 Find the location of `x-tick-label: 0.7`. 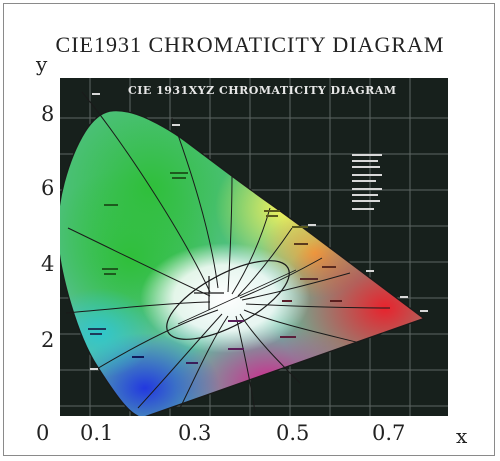

x-tick-label: 0.7 is located at coordinates (389, 433).